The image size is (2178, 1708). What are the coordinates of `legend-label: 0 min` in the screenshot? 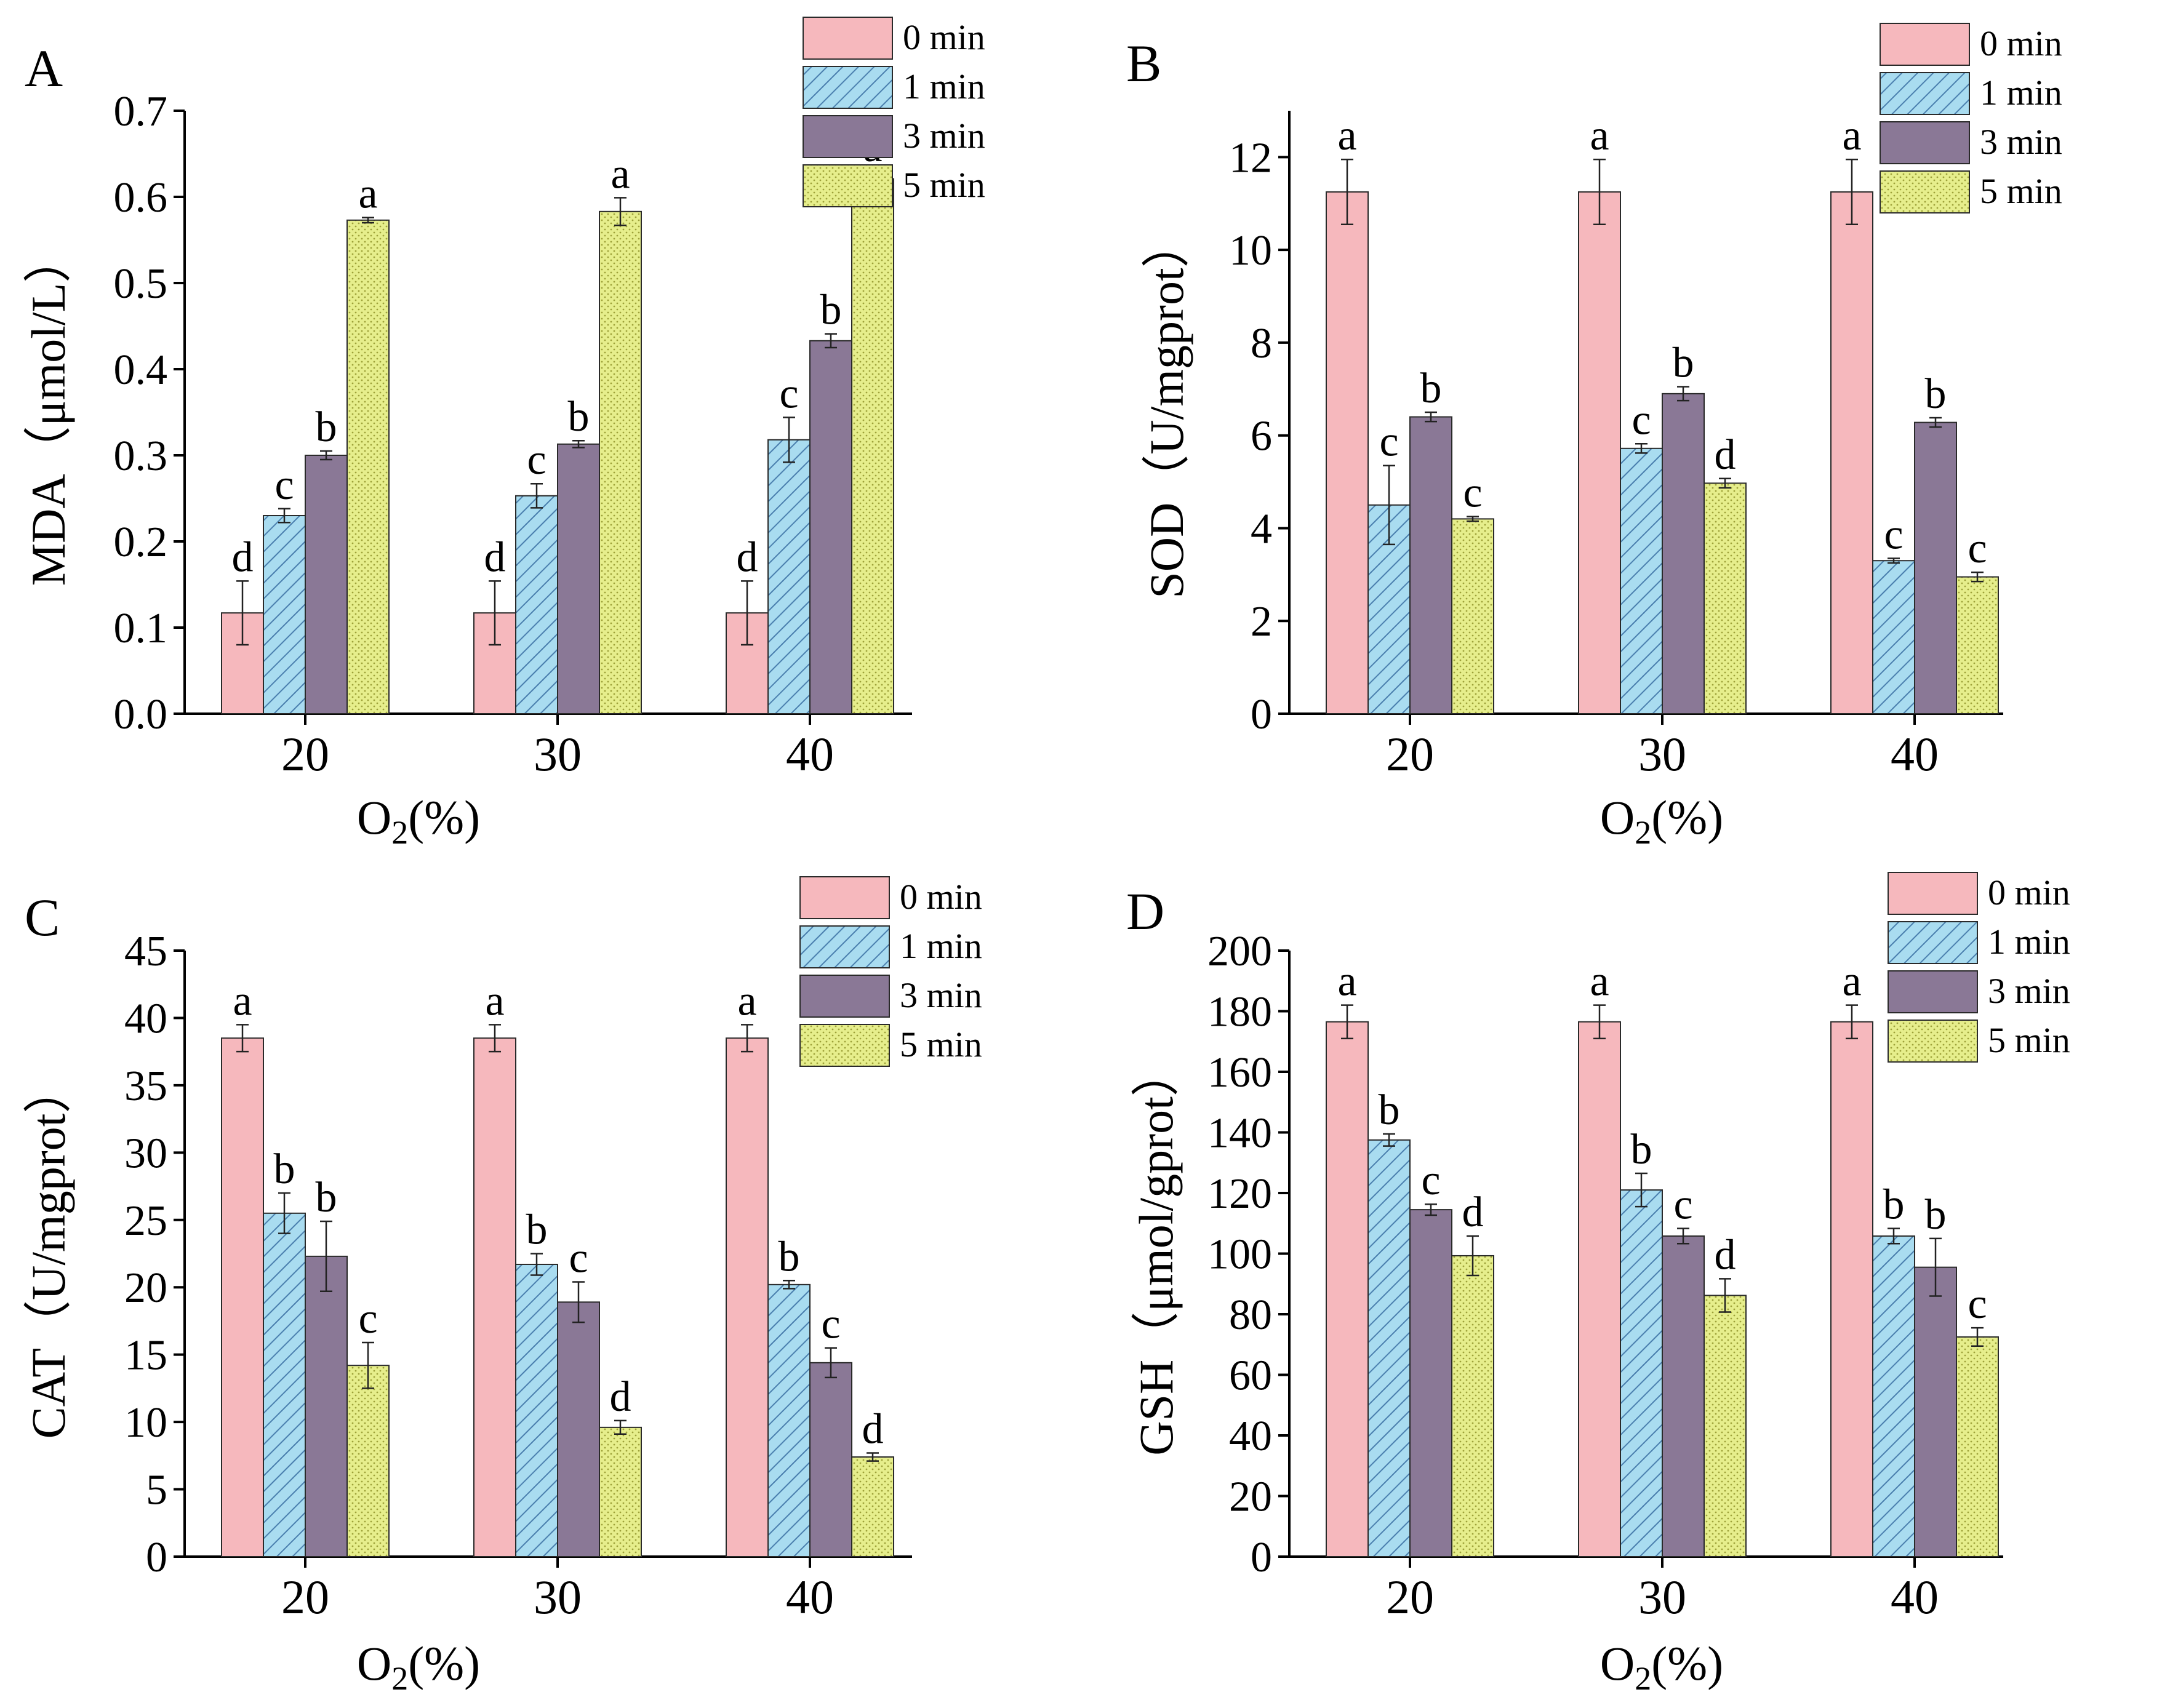 It's located at (2021, 43).